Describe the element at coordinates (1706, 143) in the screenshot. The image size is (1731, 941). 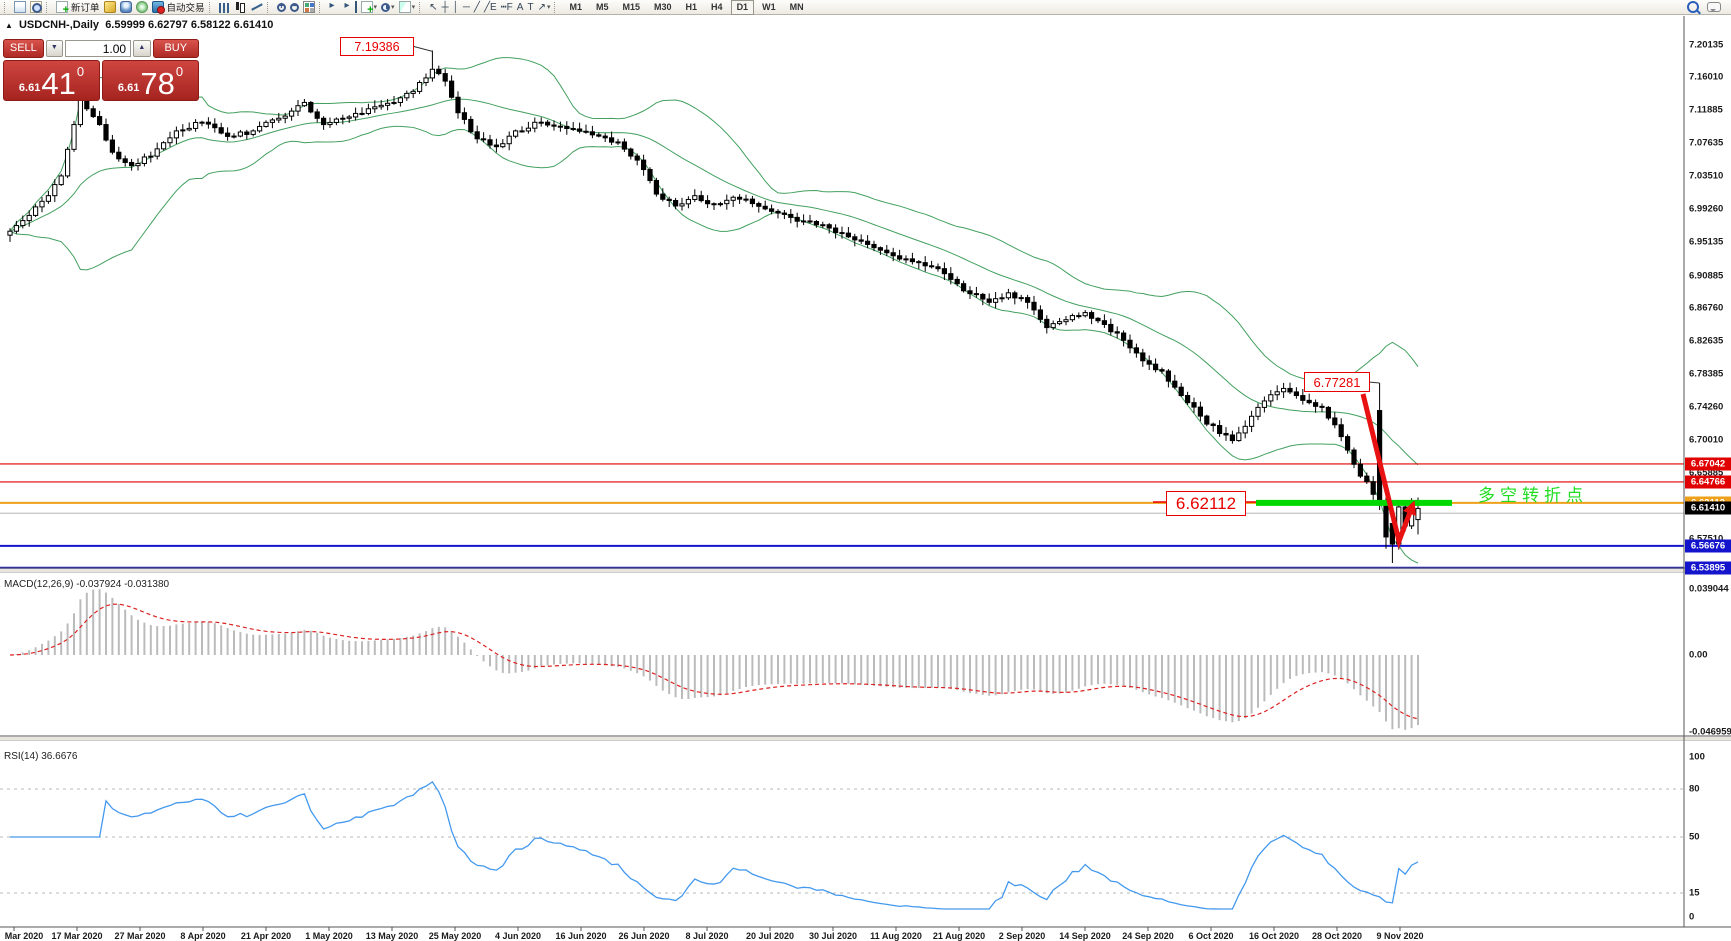
I see `price-axis-tick: 7.07635` at that location.